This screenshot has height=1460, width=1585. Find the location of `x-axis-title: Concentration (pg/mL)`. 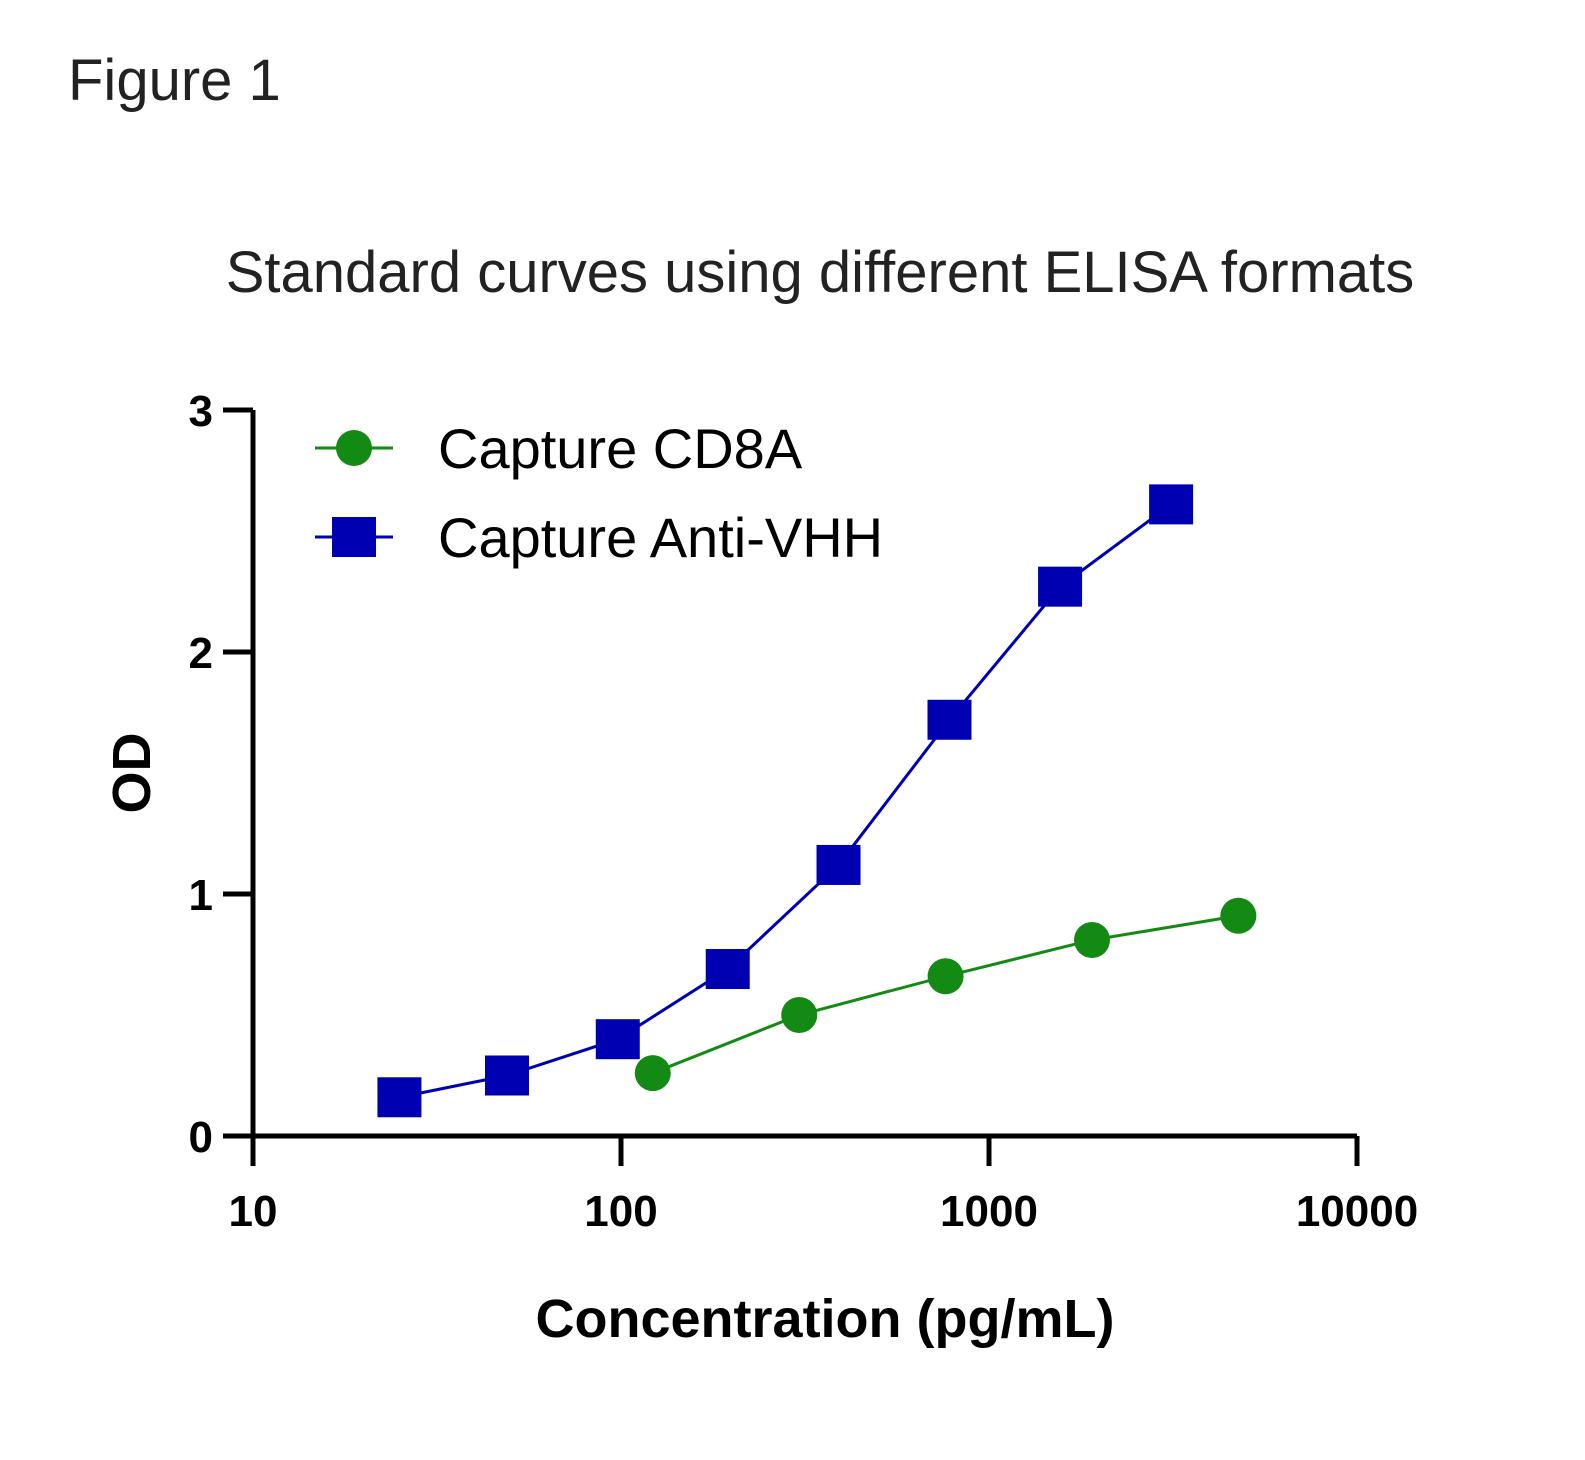

x-axis-title: Concentration (pg/mL) is located at coordinates (825, 1319).